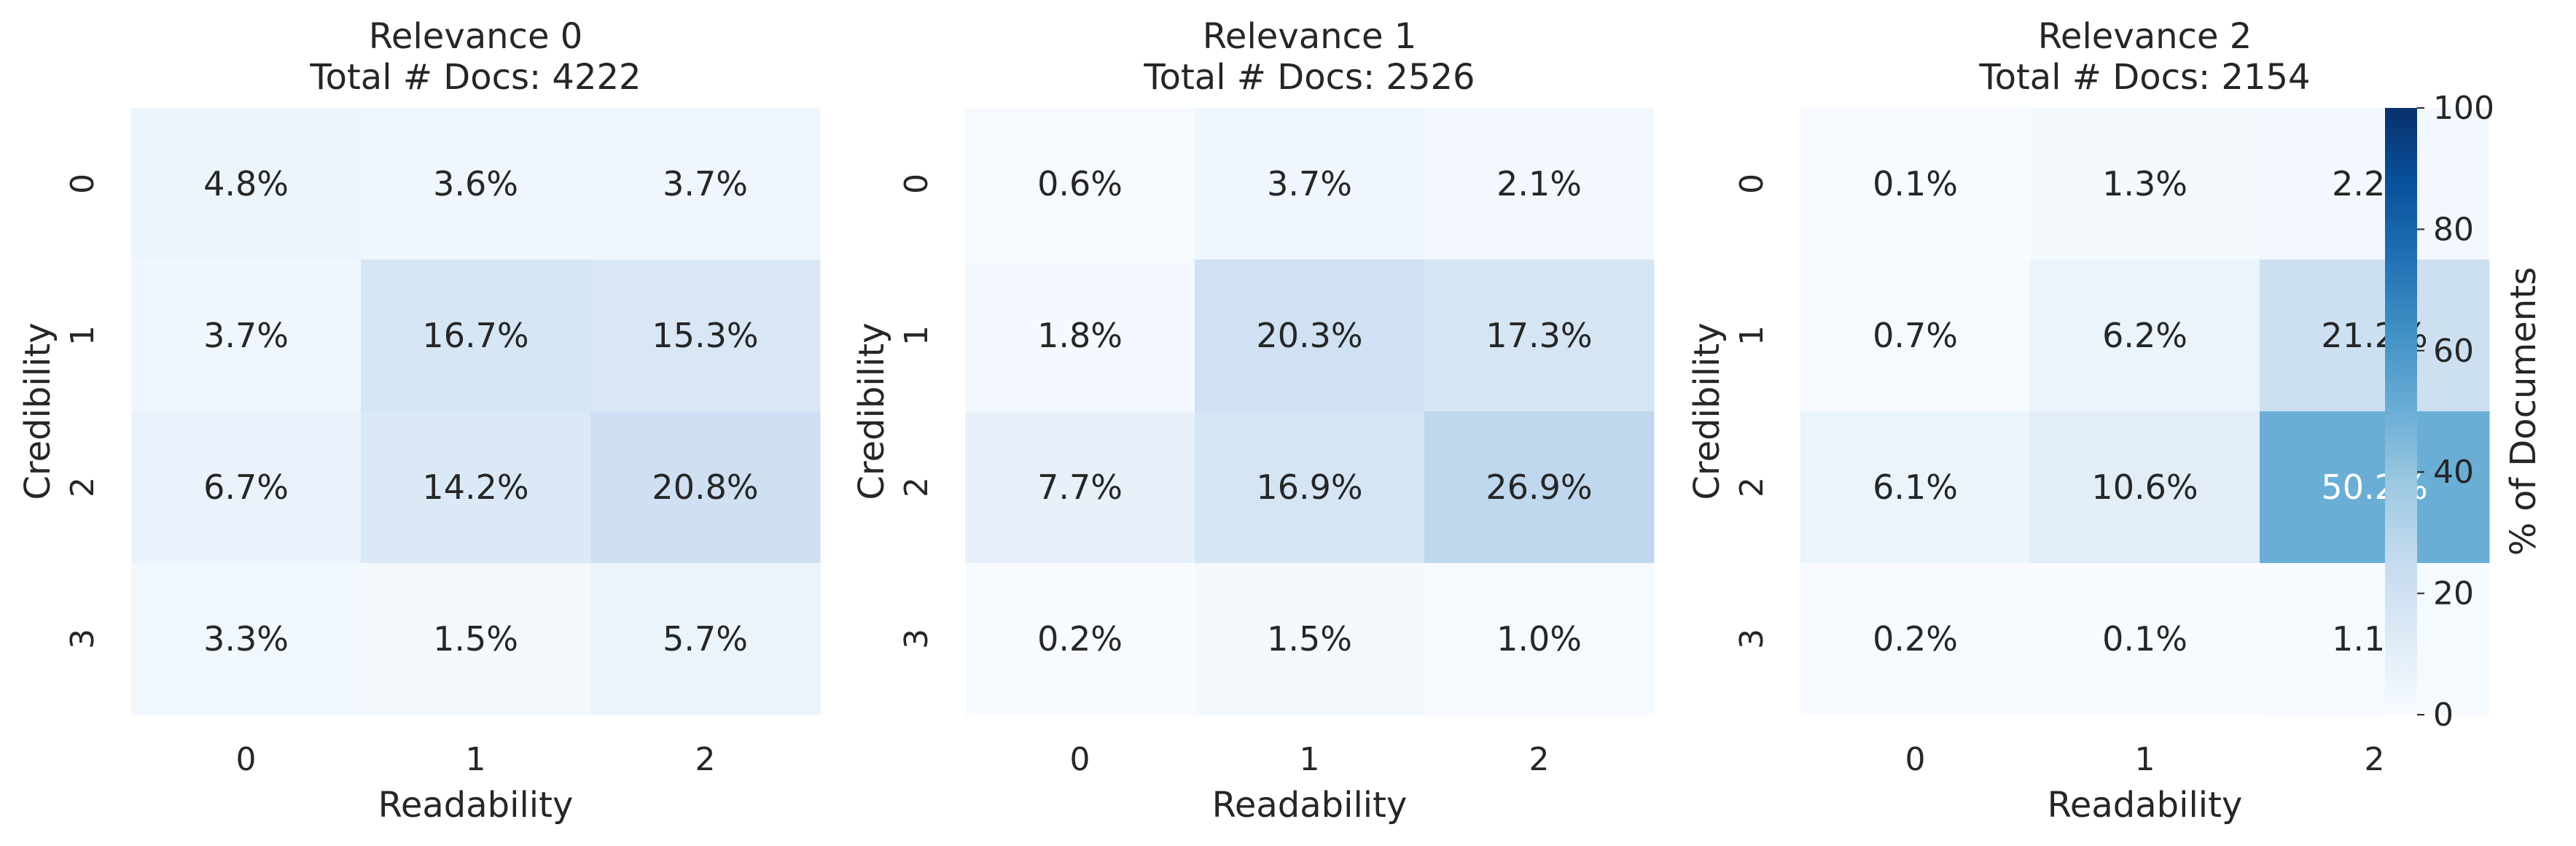 The width and height of the screenshot is (2576, 846). I want to click on cell-value-label: 14.2%, so click(475, 487).